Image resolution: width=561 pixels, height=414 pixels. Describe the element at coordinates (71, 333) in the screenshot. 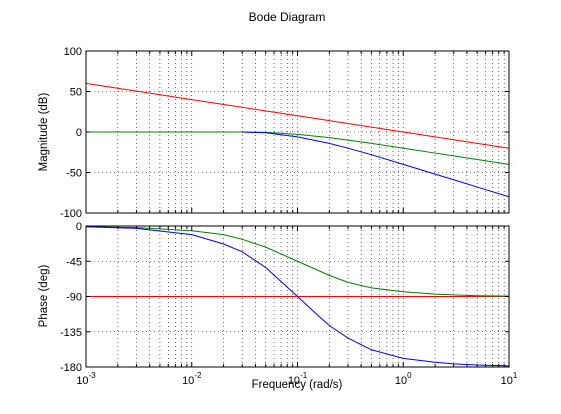

I see `phase-ytick-label: -135` at that location.